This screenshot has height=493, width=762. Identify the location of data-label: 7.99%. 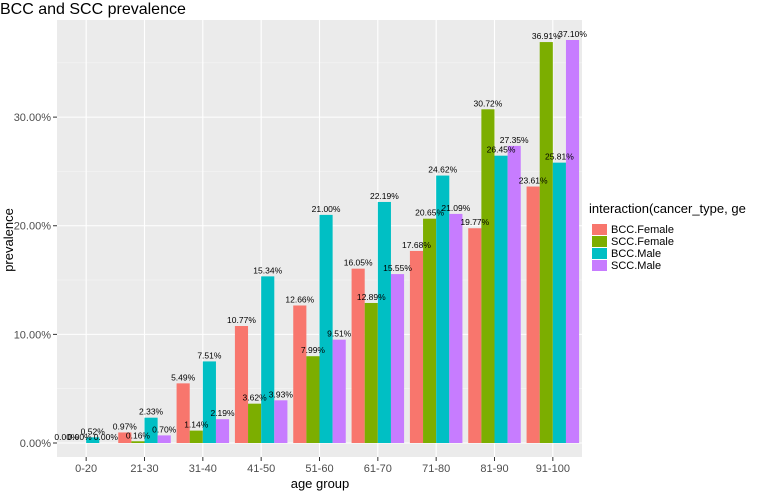
(313, 350).